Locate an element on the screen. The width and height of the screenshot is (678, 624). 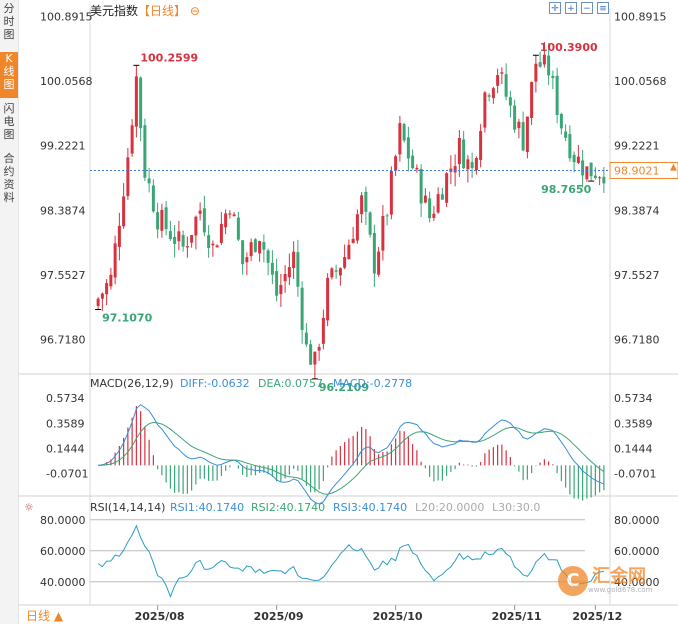
logo-icon: C is located at coordinates (573, 581).